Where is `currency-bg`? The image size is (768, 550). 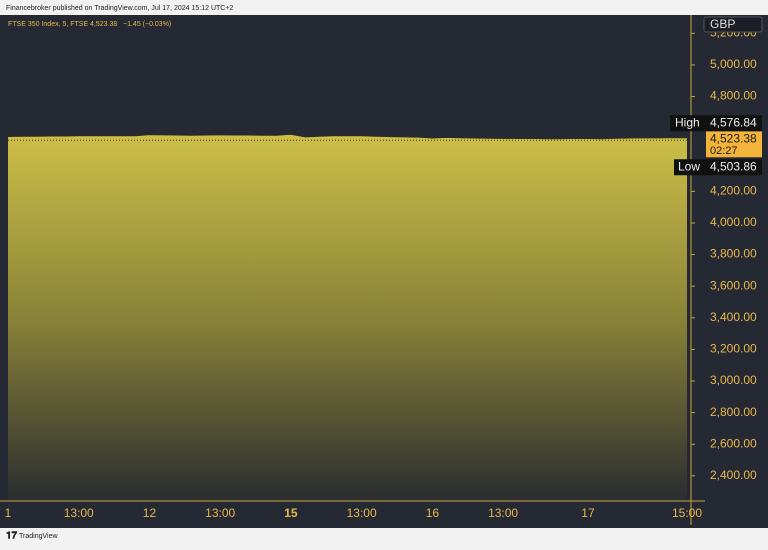 currency-bg is located at coordinates (733, 24).